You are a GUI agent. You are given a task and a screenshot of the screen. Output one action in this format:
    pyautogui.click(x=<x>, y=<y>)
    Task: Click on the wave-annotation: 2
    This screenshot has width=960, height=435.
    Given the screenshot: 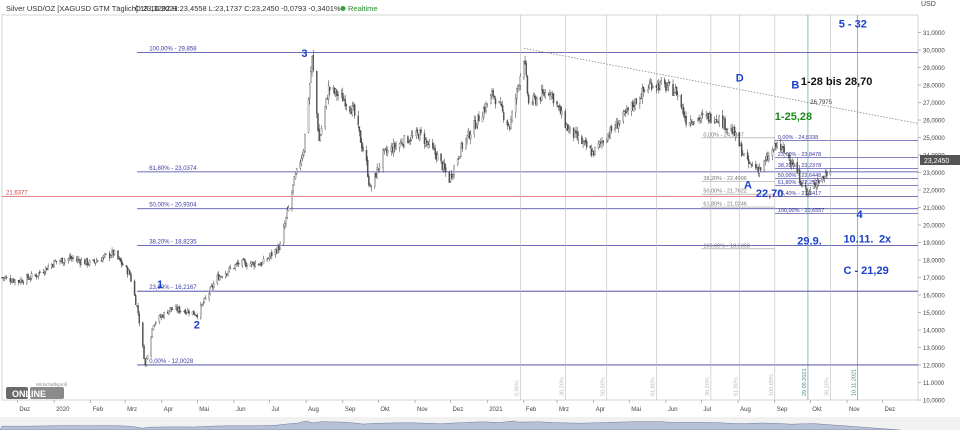 What is the action you would take?
    pyautogui.click(x=197, y=325)
    